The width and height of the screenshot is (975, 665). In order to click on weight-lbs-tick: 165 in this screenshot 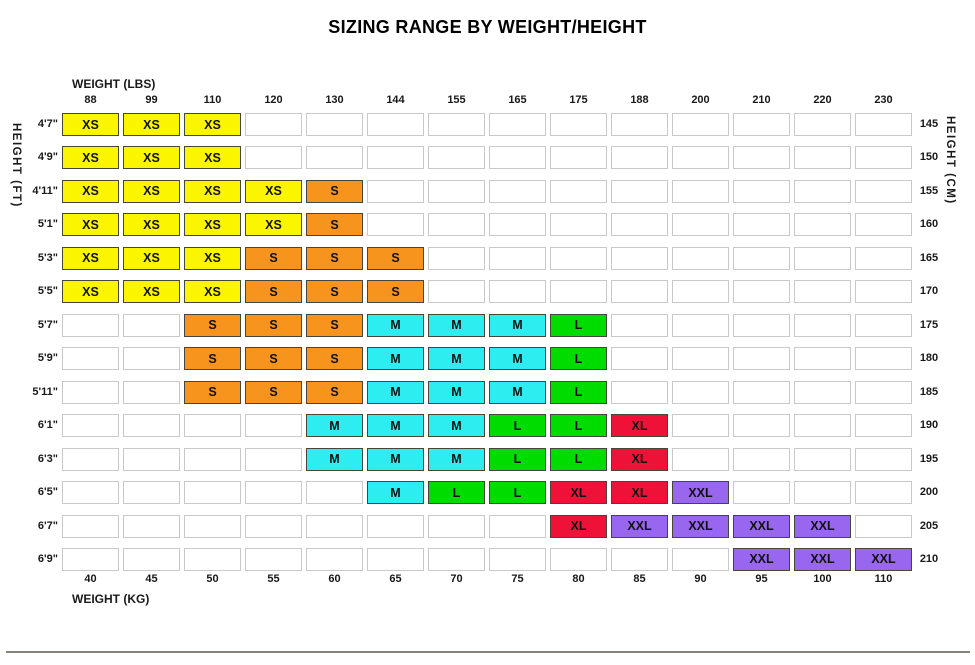, I will do `click(517, 100)`.